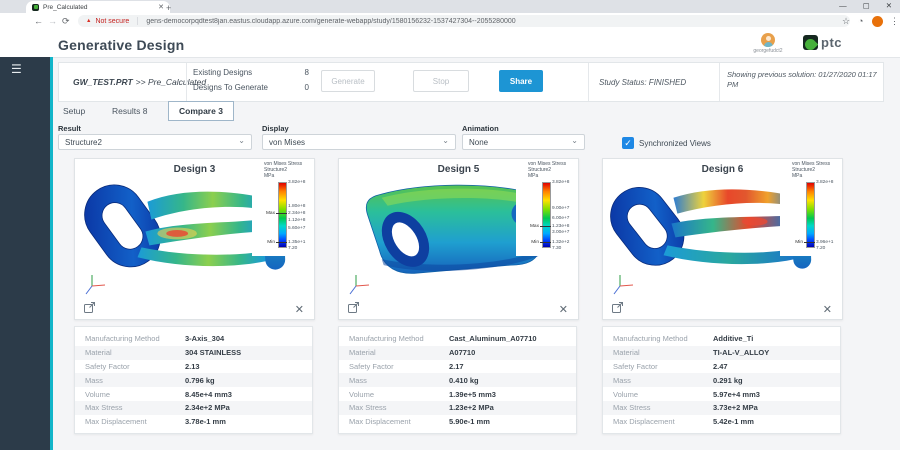  Describe the element at coordinates (161, 7) in the screenshot. I see `tab-close-icon: ✕` at that location.